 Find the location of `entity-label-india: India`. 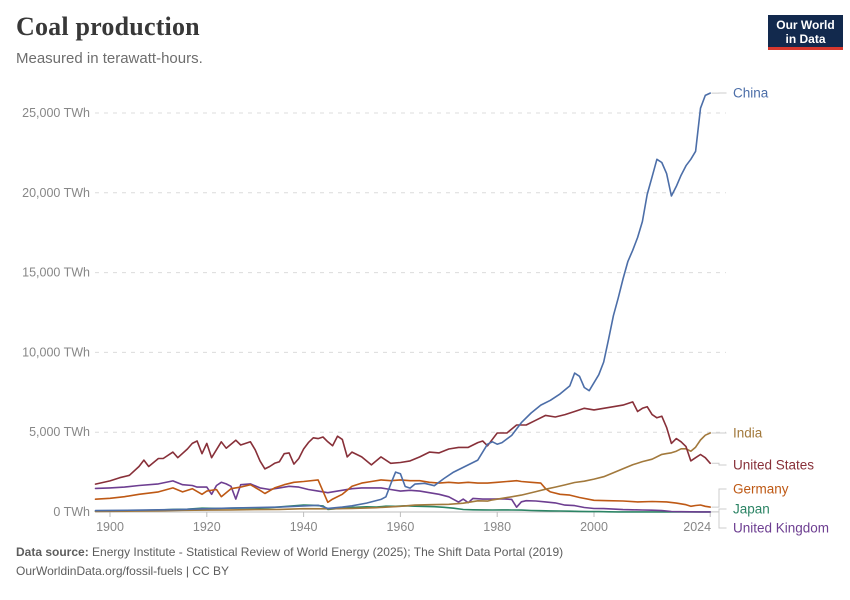

entity-label-india: India is located at coordinates (748, 433).